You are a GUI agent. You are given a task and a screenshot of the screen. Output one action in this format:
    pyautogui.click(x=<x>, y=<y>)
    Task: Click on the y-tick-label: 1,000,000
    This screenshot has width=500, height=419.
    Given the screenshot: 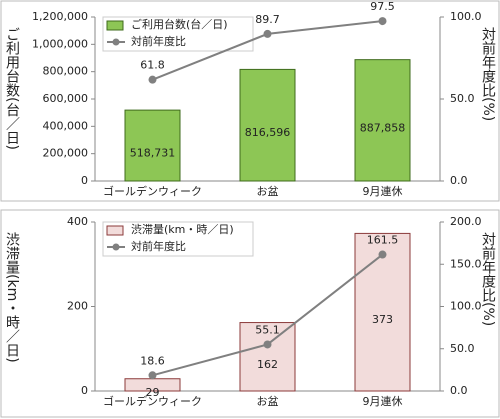 What is the action you would take?
    pyautogui.click(x=60, y=43)
    